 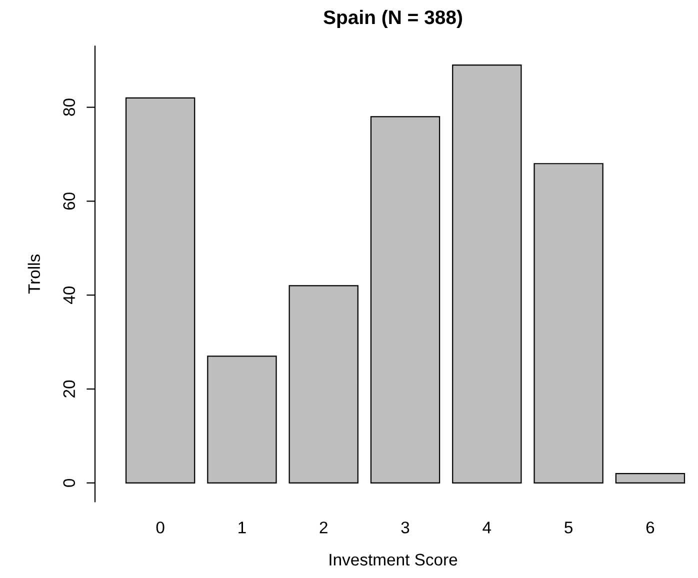 I want to click on x-tick-label: 5, so click(x=568, y=528).